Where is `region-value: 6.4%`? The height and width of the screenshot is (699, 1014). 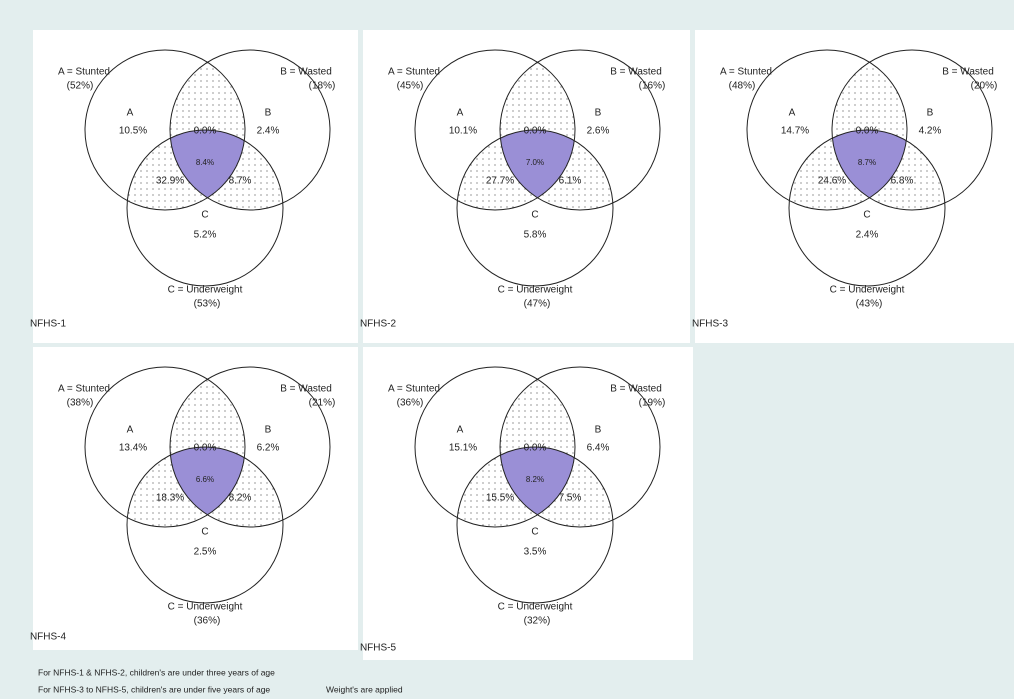 region-value: 6.4% is located at coordinates (598, 448).